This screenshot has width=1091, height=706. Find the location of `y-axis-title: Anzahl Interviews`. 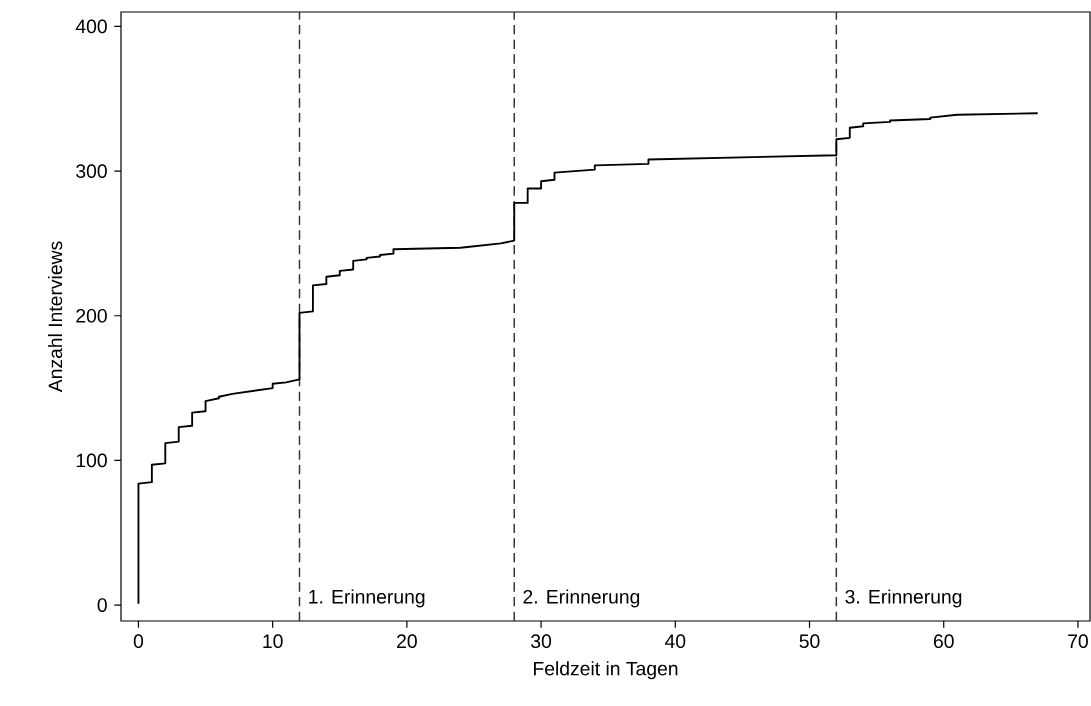

y-axis-title: Anzahl Interviews is located at coordinates (55, 317).